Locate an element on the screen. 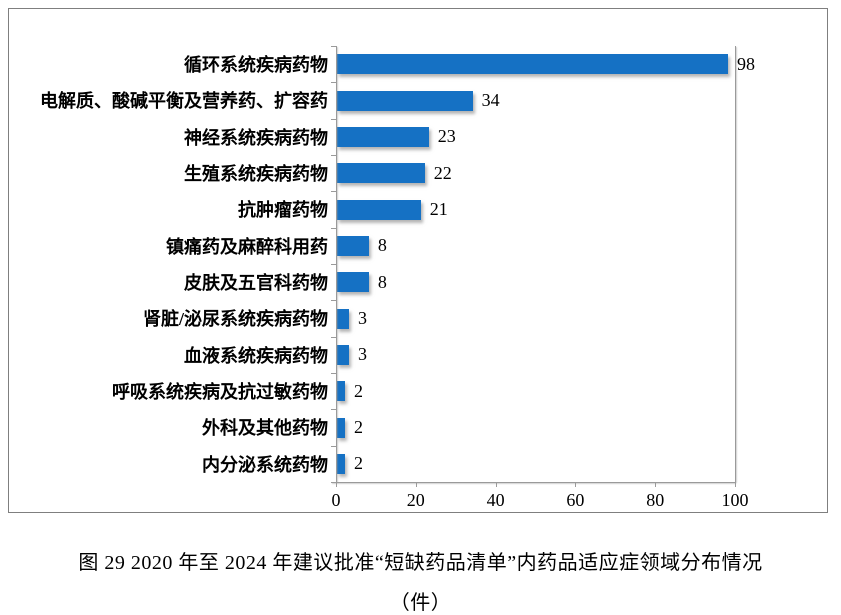  category-label: 血液系统疾病药物 is located at coordinates (256, 355).